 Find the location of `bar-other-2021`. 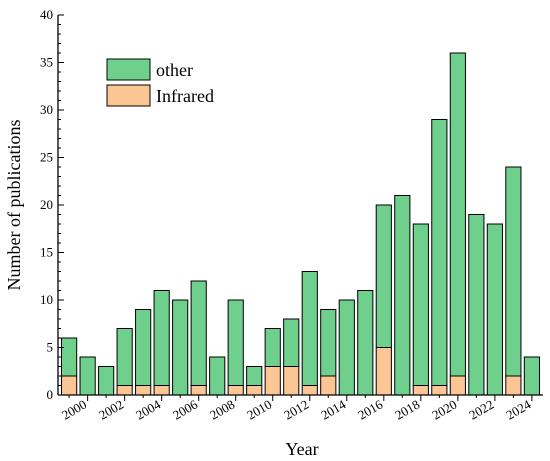

bar-other-2021 is located at coordinates (476, 305).